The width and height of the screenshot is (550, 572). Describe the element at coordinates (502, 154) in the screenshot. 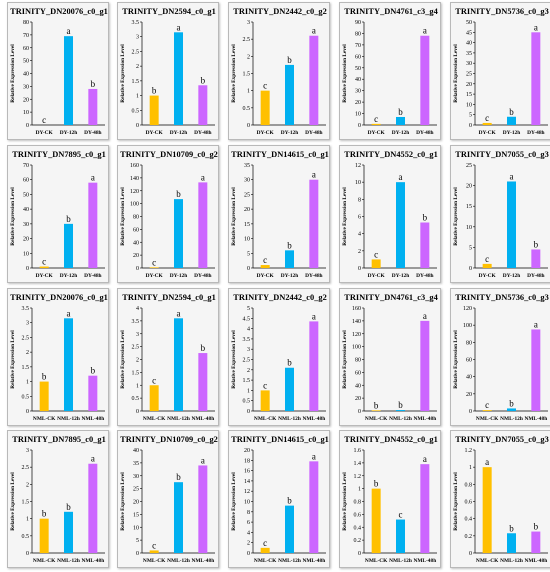

I see `chart-title: TRINITY_DN7055_c0_g3` at that location.